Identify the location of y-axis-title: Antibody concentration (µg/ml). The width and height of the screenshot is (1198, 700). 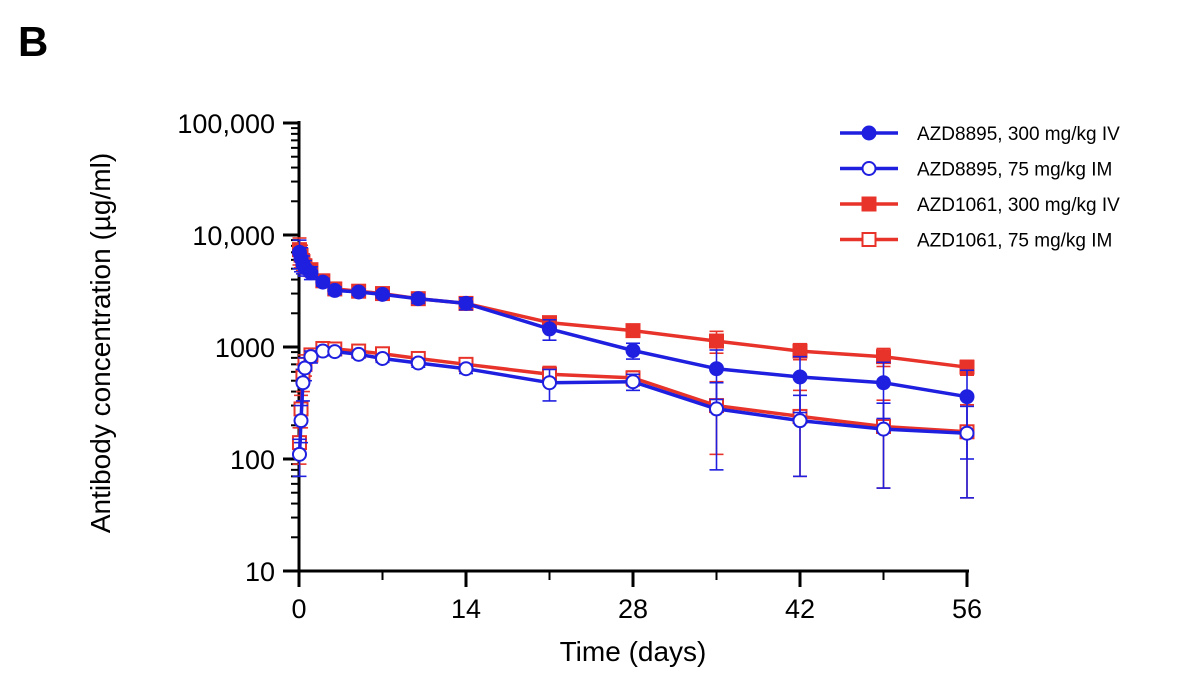
(100, 343).